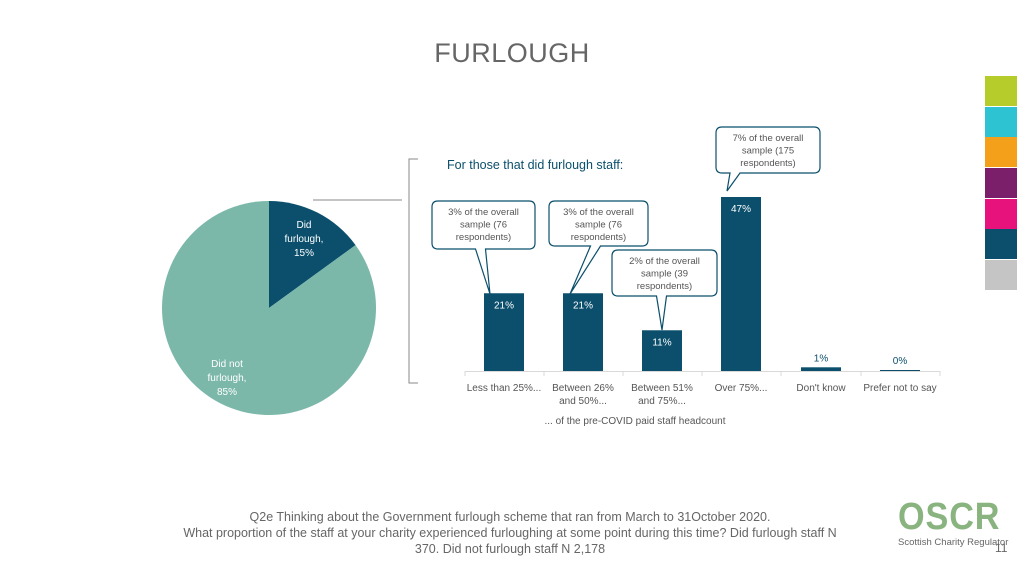 This screenshot has width=1024, height=576. Describe the element at coordinates (510, 549) in the screenshot. I see `footnote-line: 370. Did not furlough staff N 2,178` at that location.